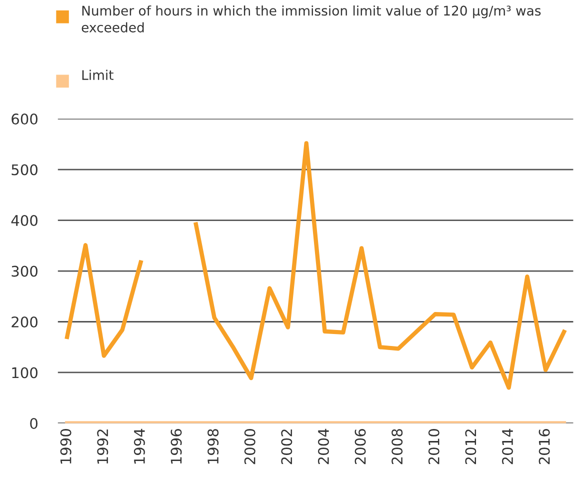 Image resolution: width=579 pixels, height=495 pixels. Describe the element at coordinates (66, 446) in the screenshot. I see `x-tick-label: 1990` at that location.